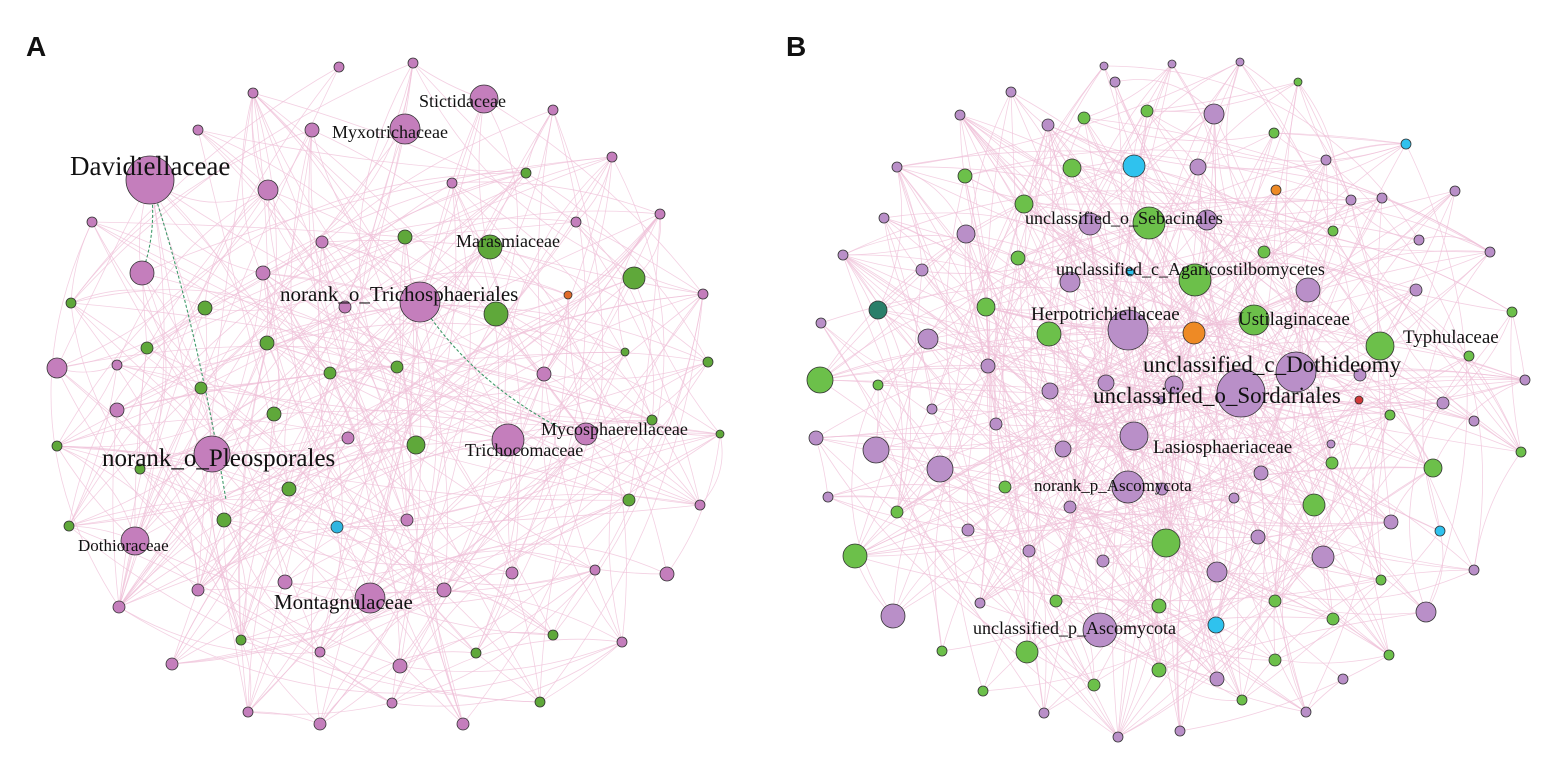 This screenshot has height=762, width=1562. What do you see at coordinates (123, 545) in the screenshot?
I see `node-label-dothioraceae: Dothioraceae` at bounding box center [123, 545].